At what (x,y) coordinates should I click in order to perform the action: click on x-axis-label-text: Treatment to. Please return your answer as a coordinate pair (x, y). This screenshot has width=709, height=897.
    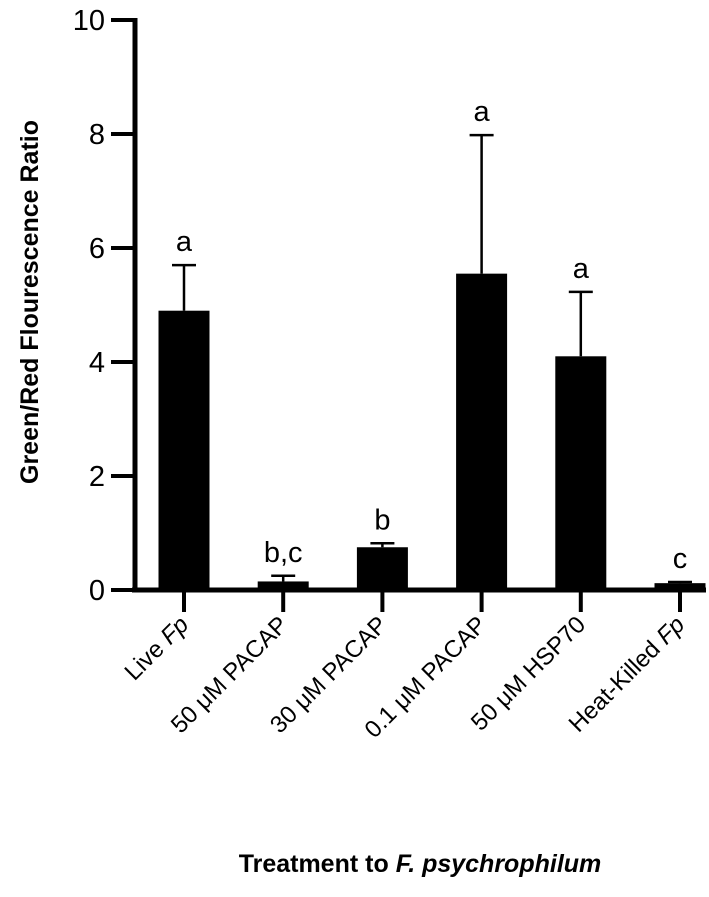
    Looking at the image, I should click on (317, 864).